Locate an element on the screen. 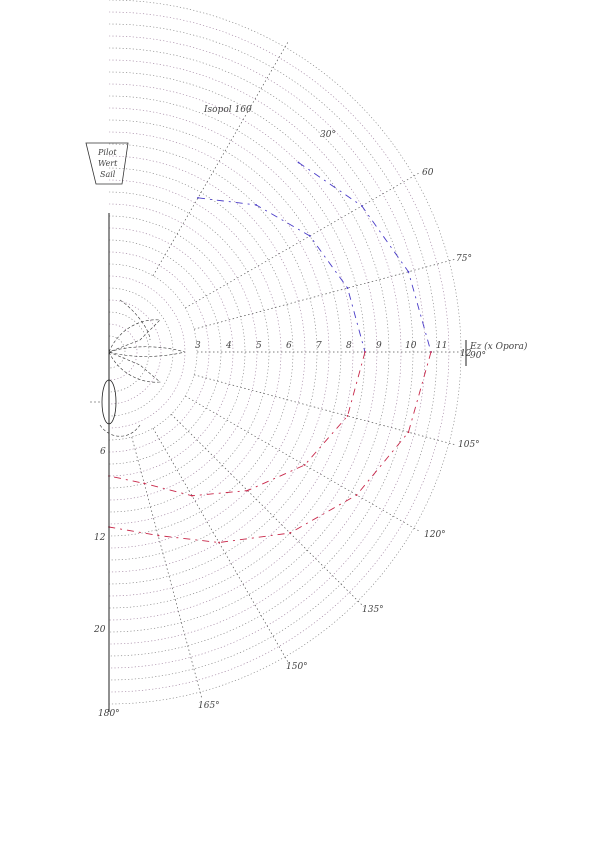 The height and width of the screenshot is (842, 595). scale-label-20: 20 is located at coordinates (99, 630).